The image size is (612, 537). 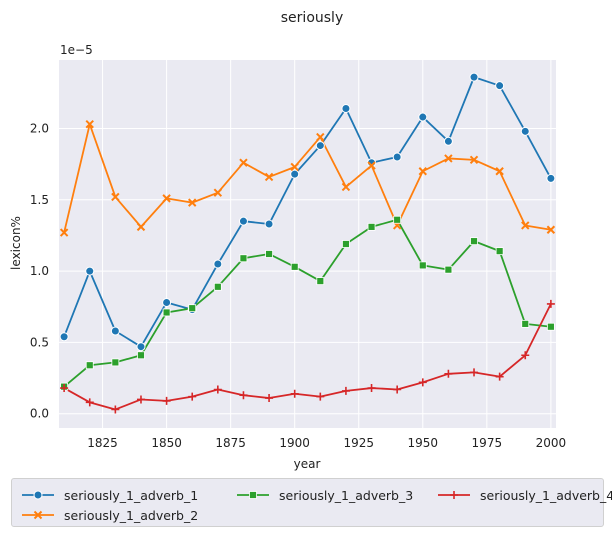 What do you see at coordinates (358, 443) in the screenshot?
I see `x-tick-label: 1925` at bounding box center [358, 443].